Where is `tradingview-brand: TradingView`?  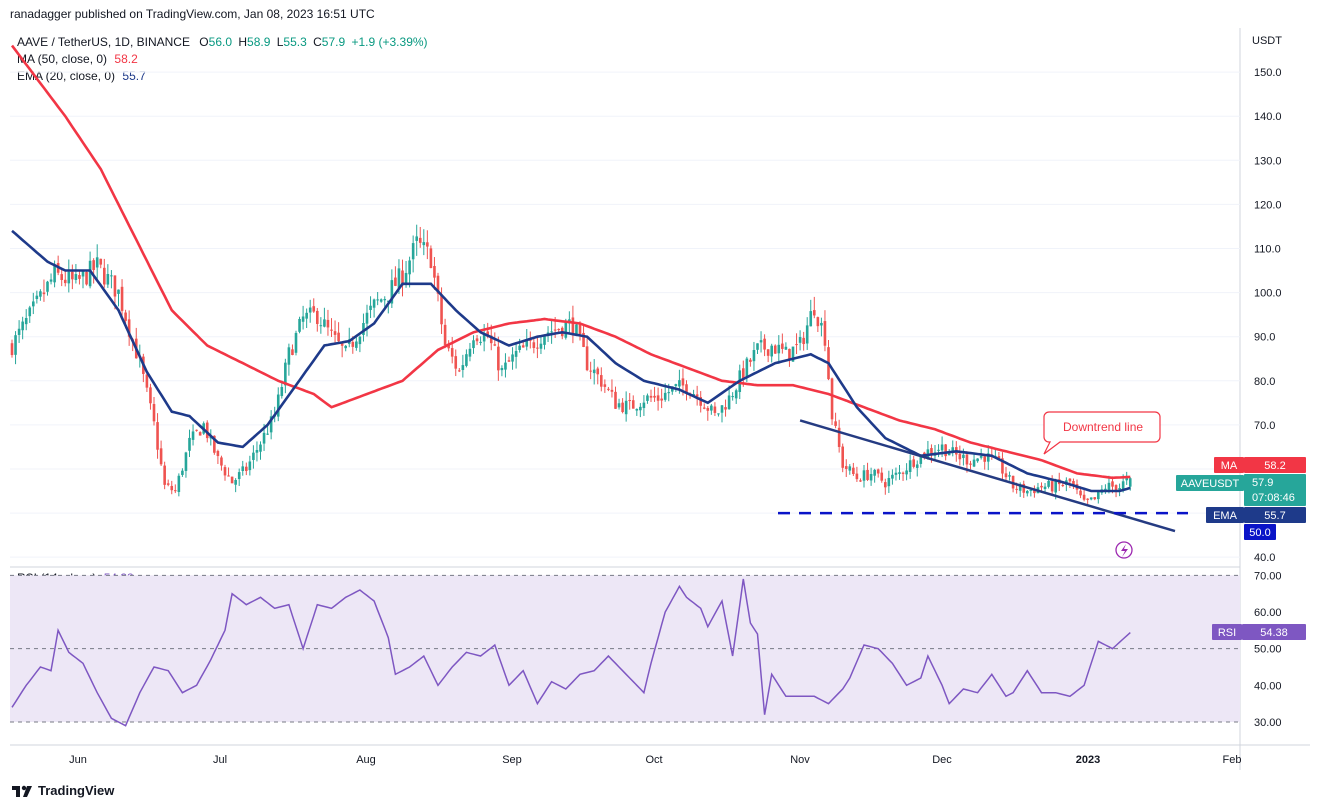
tradingview-brand: TradingView is located at coordinates (63, 790).